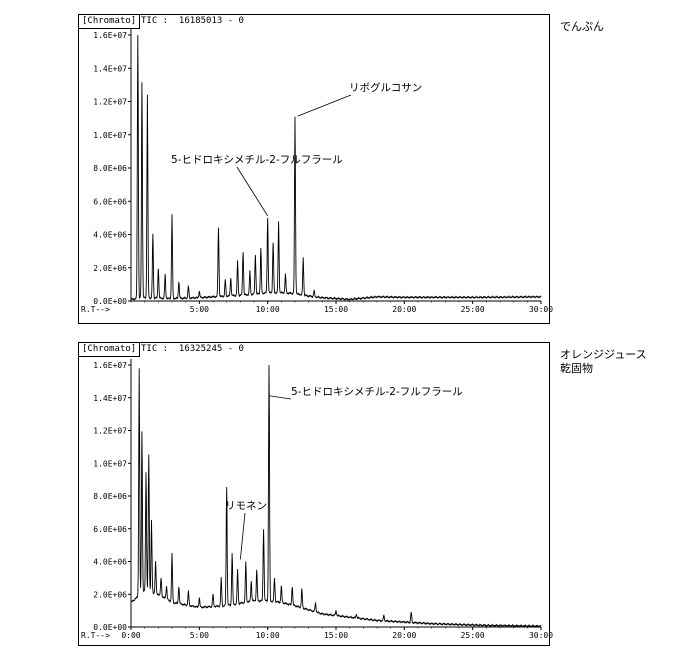  What do you see at coordinates (385, 87) in the screenshot?
I see `peak-annotation: リボグルコサン` at bounding box center [385, 87].